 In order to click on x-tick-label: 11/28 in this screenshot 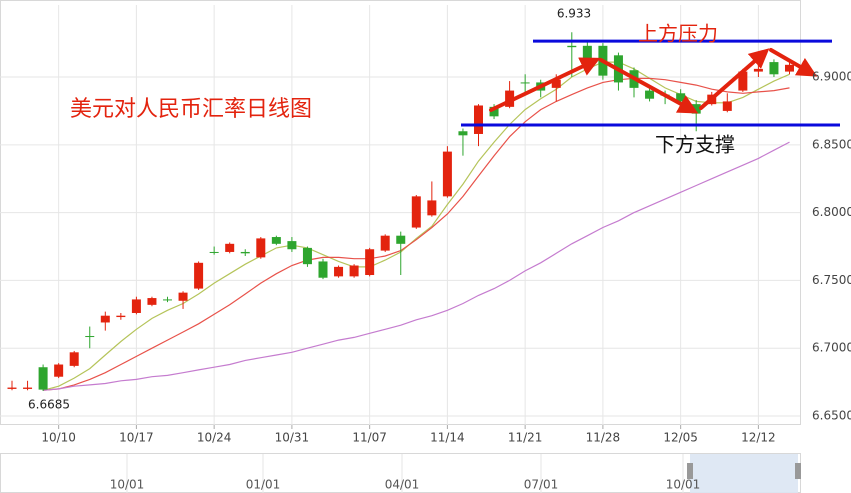, I will do `click(603, 438)`.